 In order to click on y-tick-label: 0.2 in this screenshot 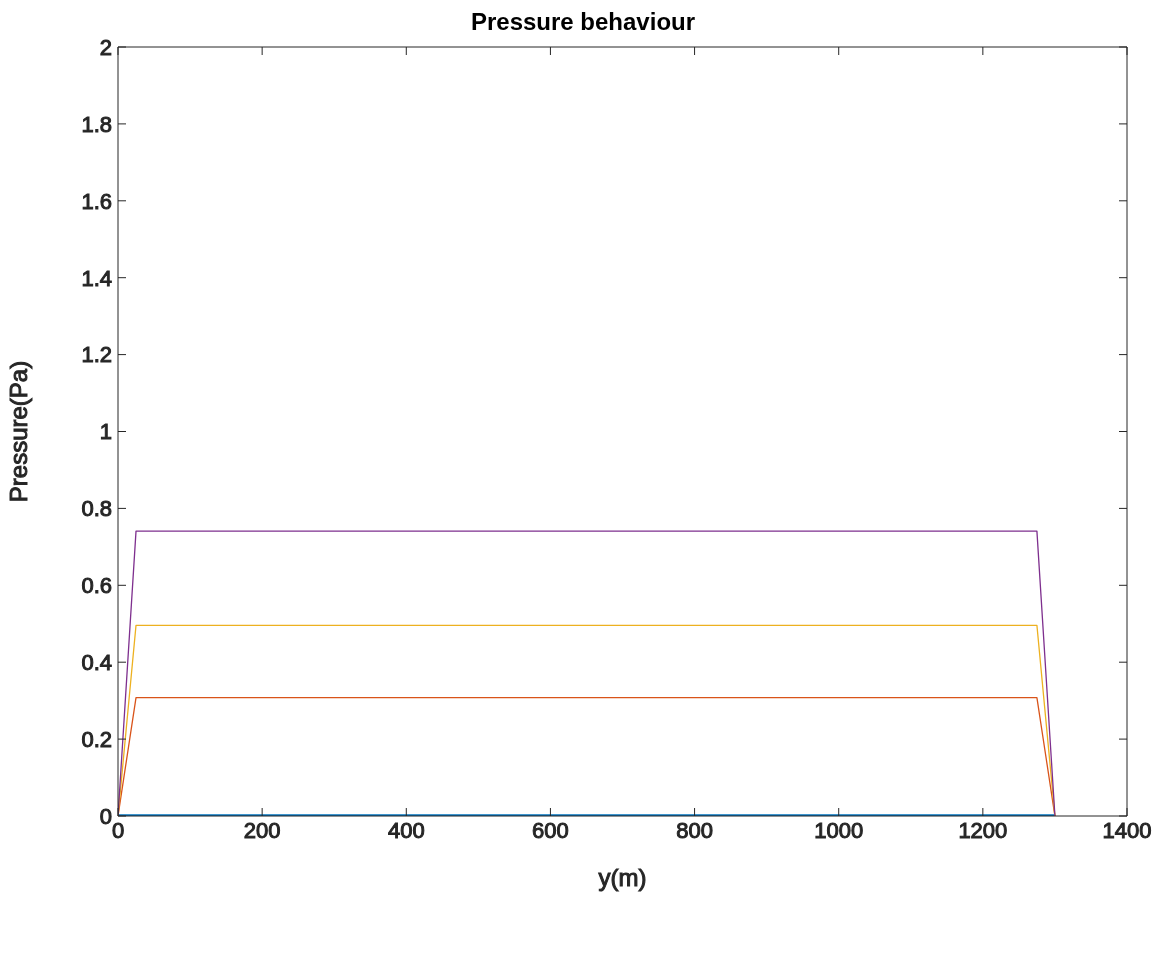, I will do `click(96, 739)`.